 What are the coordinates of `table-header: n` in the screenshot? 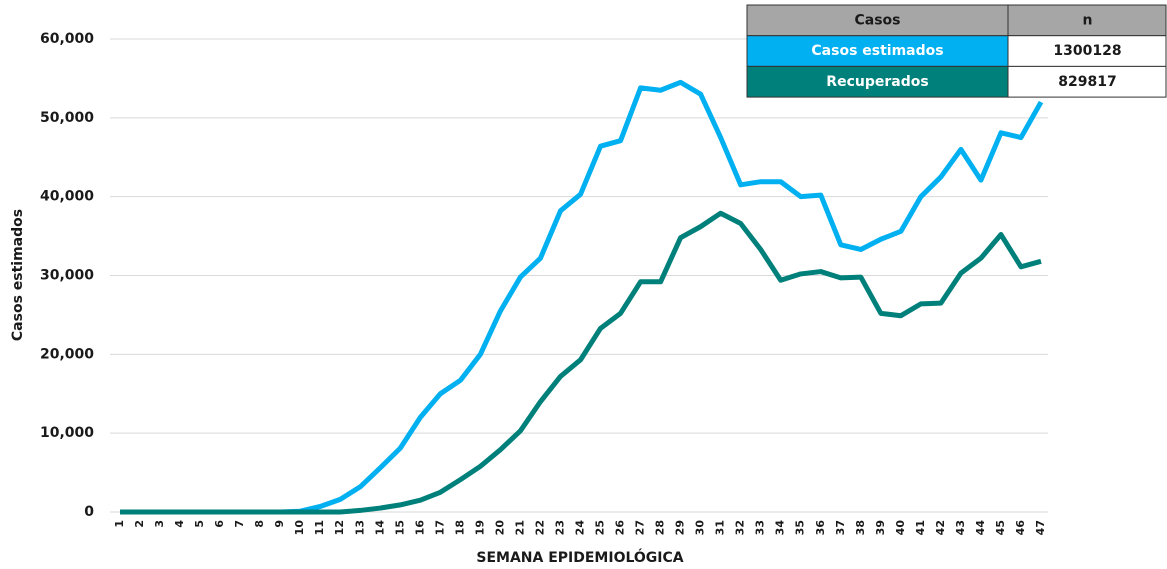 It's located at (1088, 20).